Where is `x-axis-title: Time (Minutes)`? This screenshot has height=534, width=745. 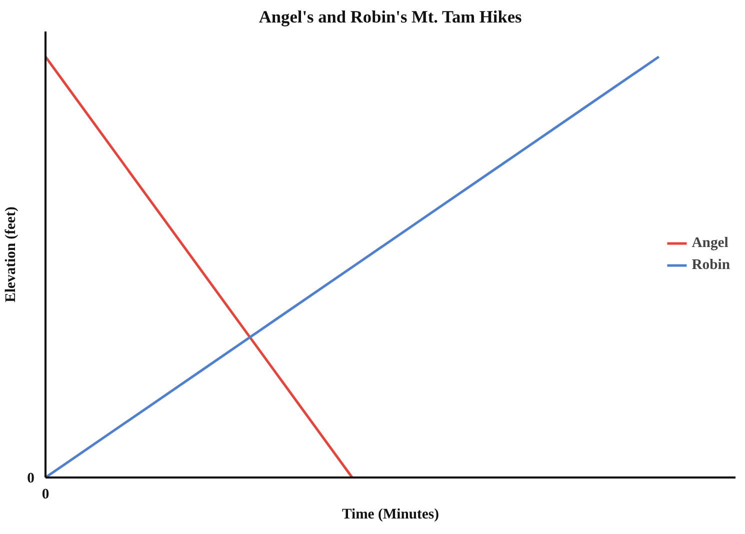 x-axis-title: Time (Minutes) is located at coordinates (391, 514).